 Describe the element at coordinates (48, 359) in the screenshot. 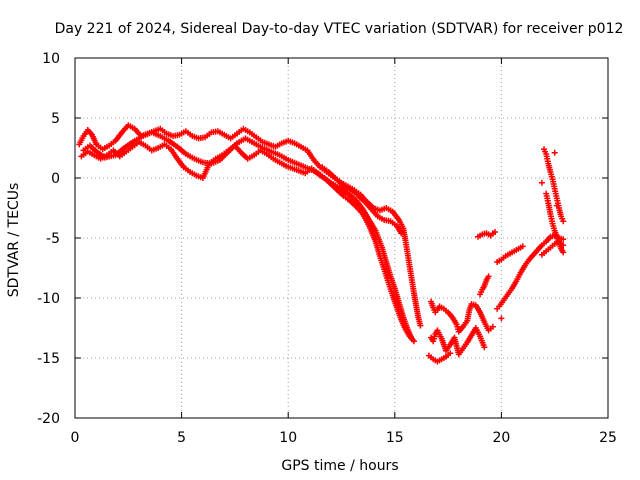

I see `y-tick-label: -15` at that location.